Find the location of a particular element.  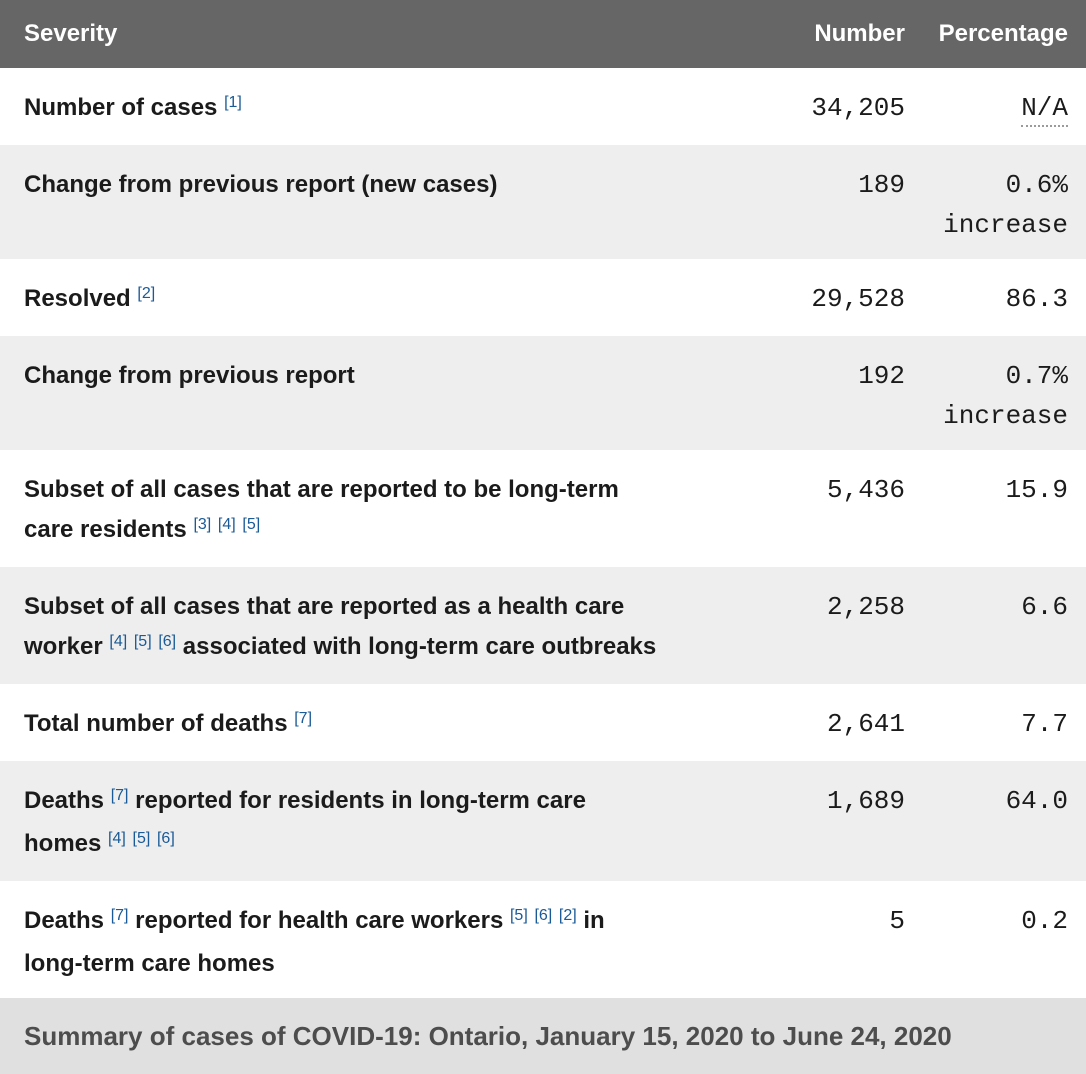

column-header-number: Number is located at coordinates (817, 34).